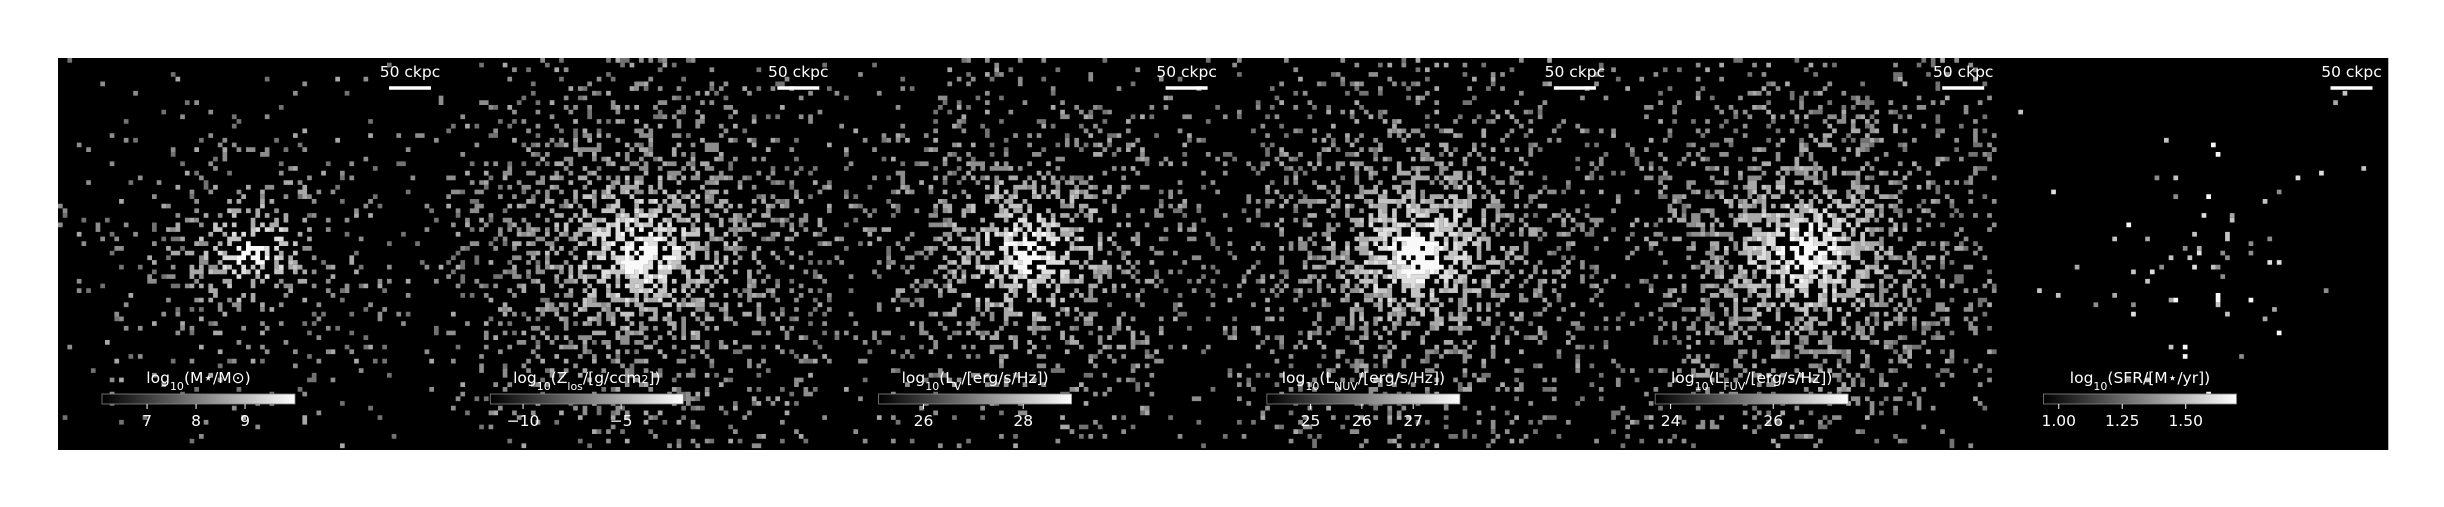 This screenshot has height=507, width=2444. I want to click on colorbar-tick-label: 27, so click(1413, 421).